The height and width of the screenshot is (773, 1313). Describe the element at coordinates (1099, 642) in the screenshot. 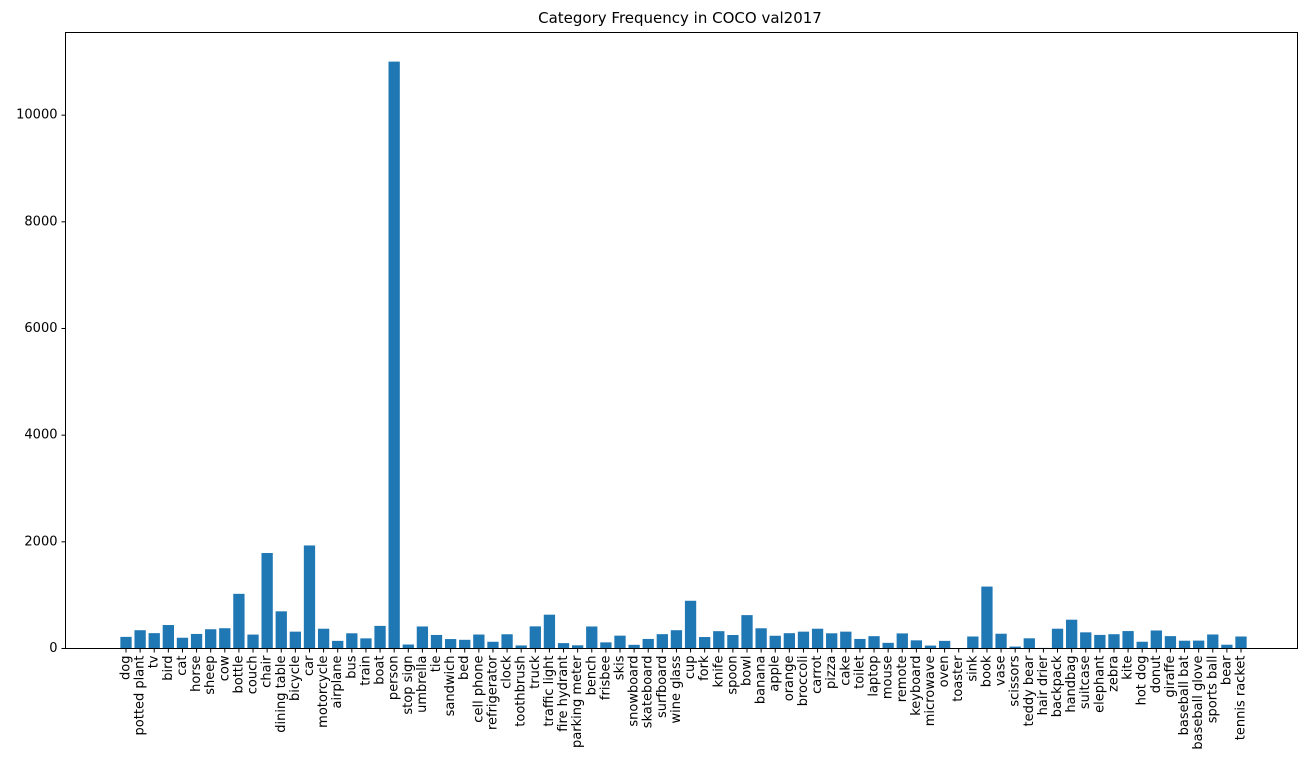

I see `bar-elephant` at that location.